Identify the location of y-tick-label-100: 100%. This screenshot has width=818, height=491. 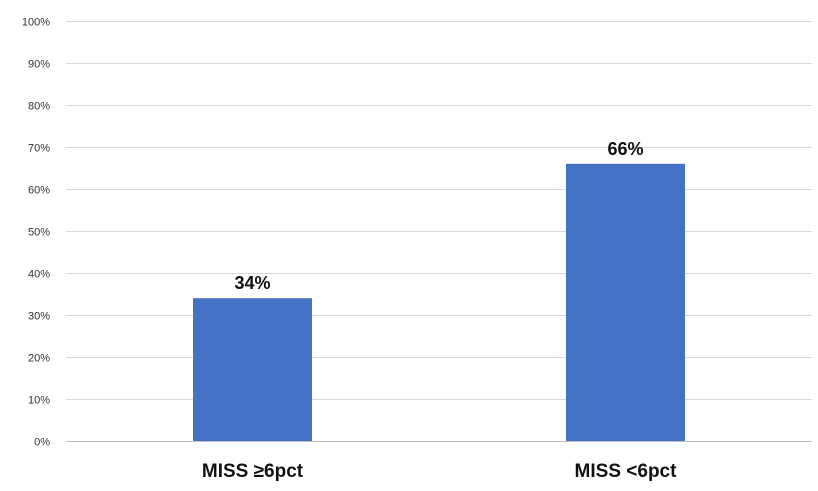
(36, 23).